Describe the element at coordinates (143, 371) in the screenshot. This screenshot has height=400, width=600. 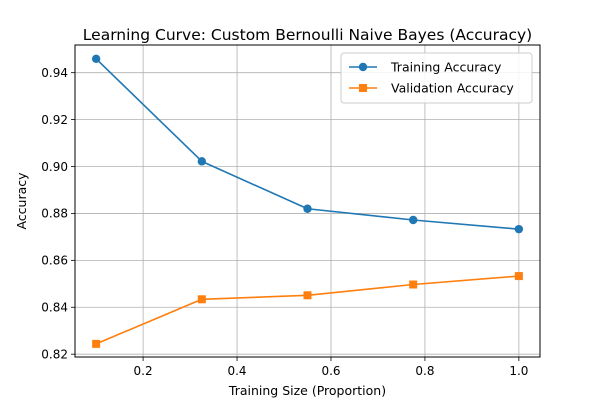
I see `x-tick-label: 0.2` at that location.